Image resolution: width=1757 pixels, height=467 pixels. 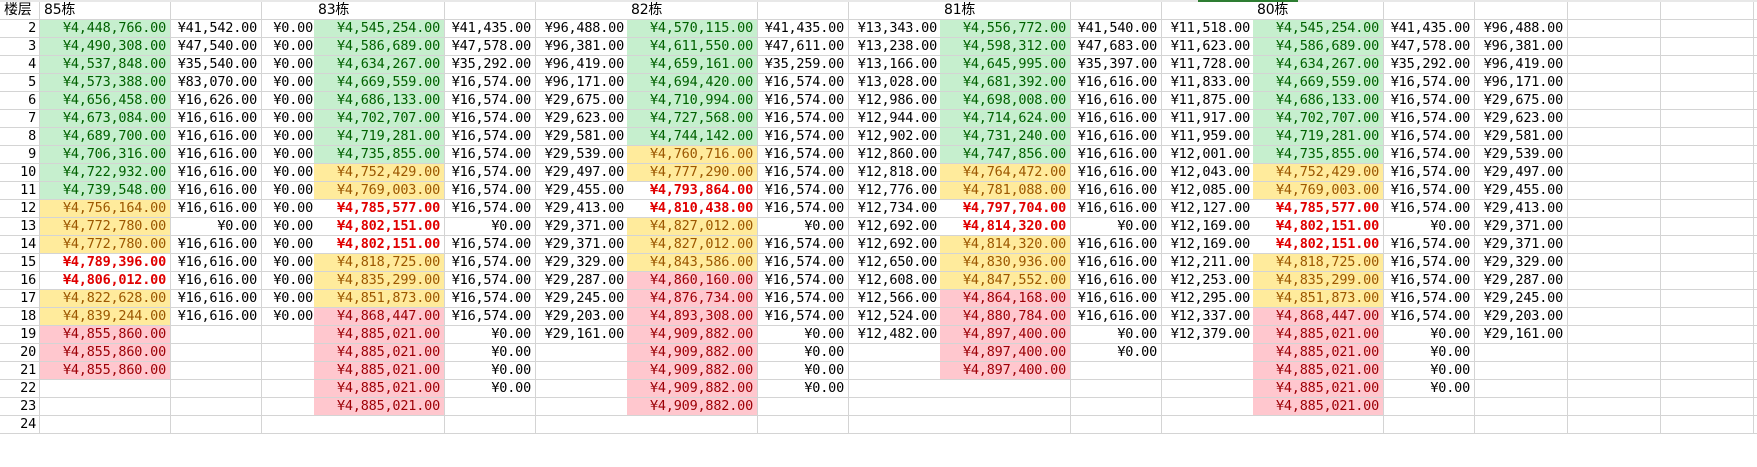 What do you see at coordinates (1318, 11) in the screenshot?
I see `block-header: 80栋` at bounding box center [1318, 11].